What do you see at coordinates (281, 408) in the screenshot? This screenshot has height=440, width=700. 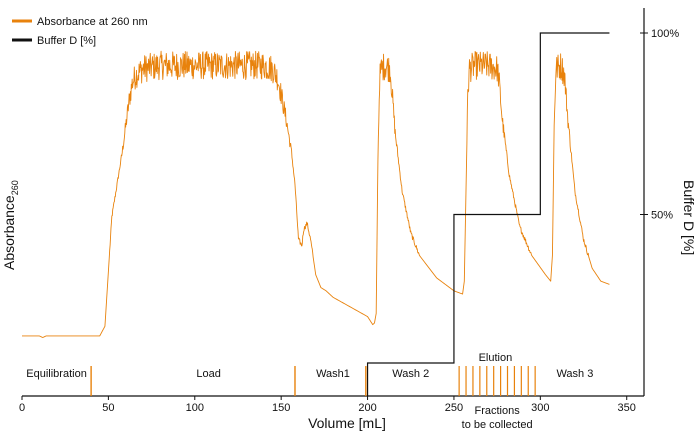 I see `x-tick-label: 150` at bounding box center [281, 408].